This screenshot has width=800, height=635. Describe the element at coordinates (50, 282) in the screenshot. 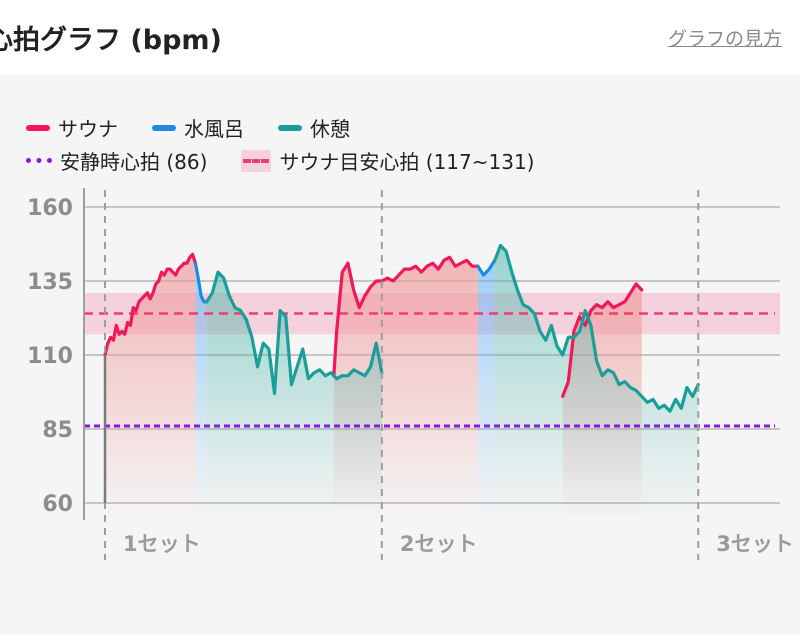

I see `y-tick-label: 135` at that location.